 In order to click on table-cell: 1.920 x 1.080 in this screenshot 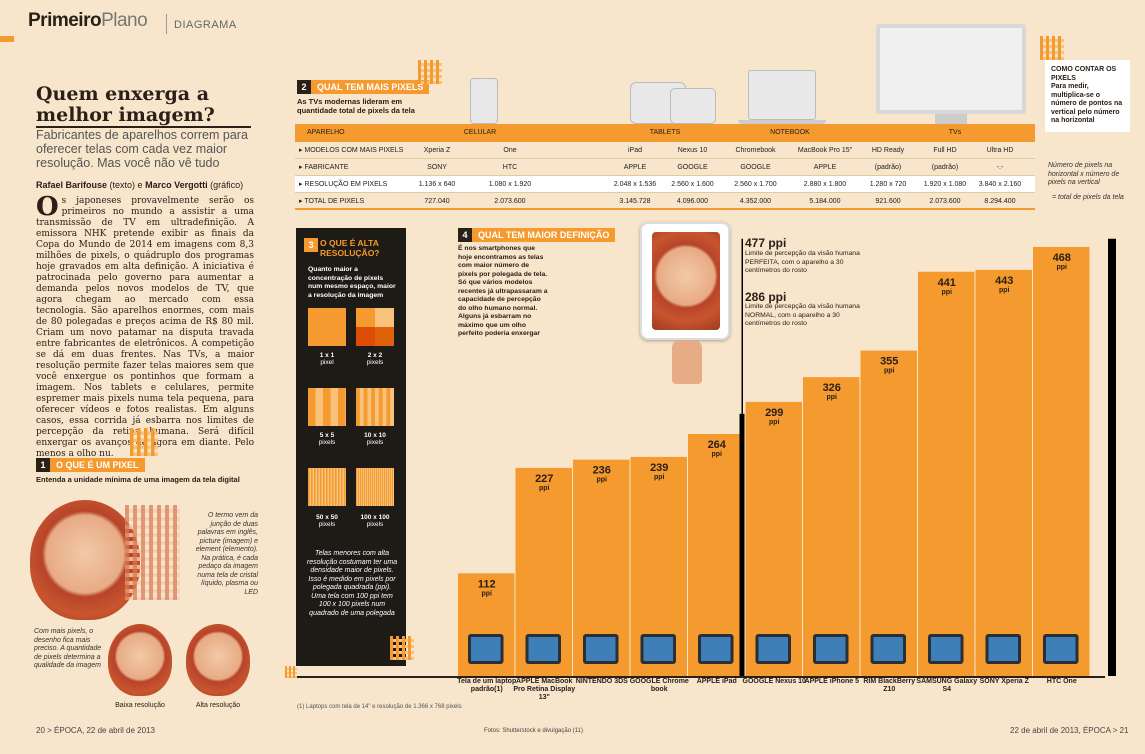, I will do `click(945, 184)`.